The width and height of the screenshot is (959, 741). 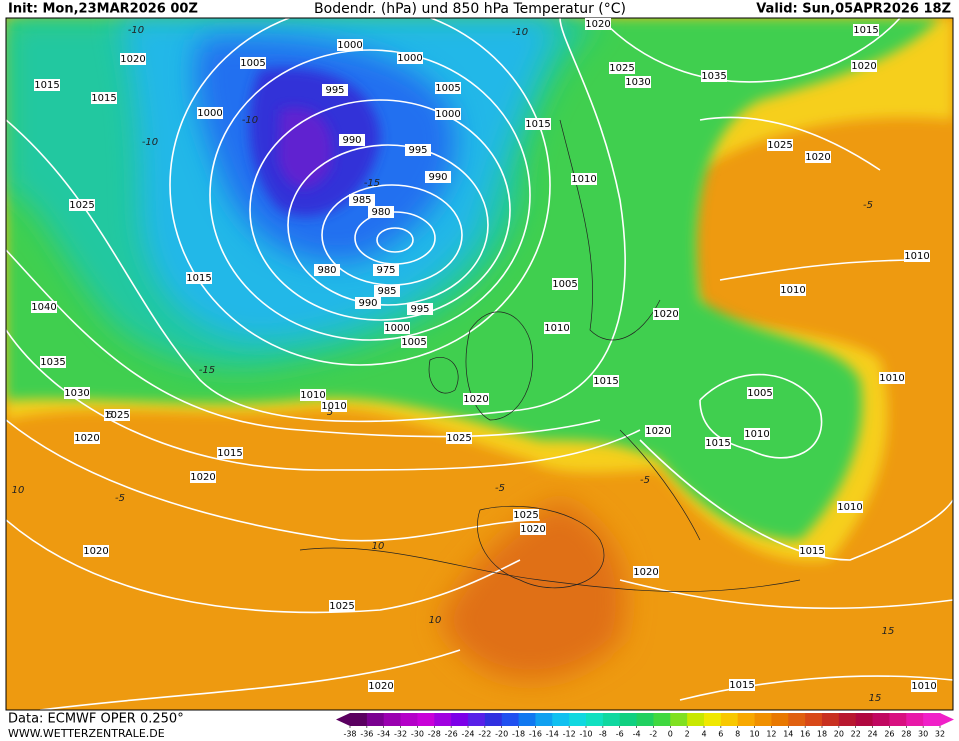 I want to click on colorbar-tick-label: 26, so click(x=889, y=734).